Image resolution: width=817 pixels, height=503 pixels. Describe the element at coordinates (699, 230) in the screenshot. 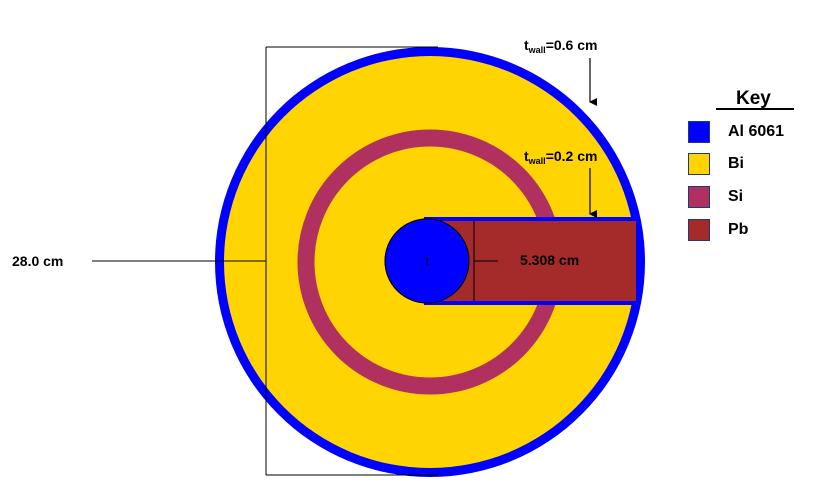

I see `pb-swatch` at that location.